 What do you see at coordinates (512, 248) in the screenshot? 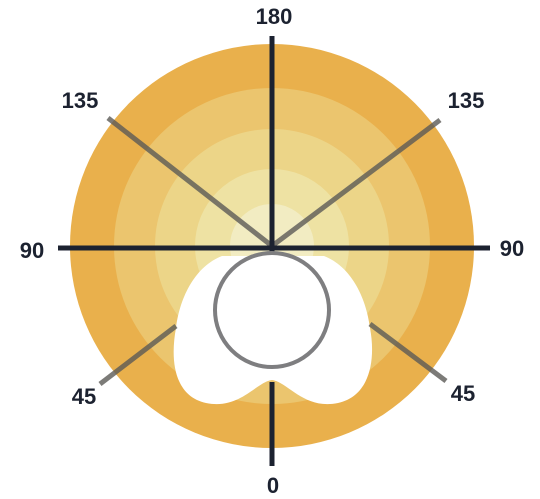
I see `label-90-right: 90` at bounding box center [512, 248].